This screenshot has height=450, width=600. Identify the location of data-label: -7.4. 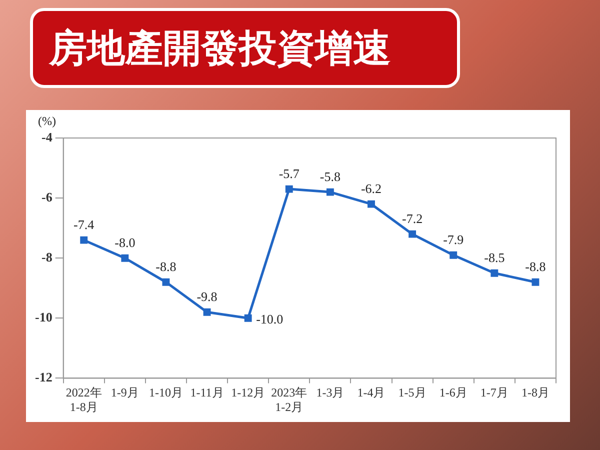
(84, 224).